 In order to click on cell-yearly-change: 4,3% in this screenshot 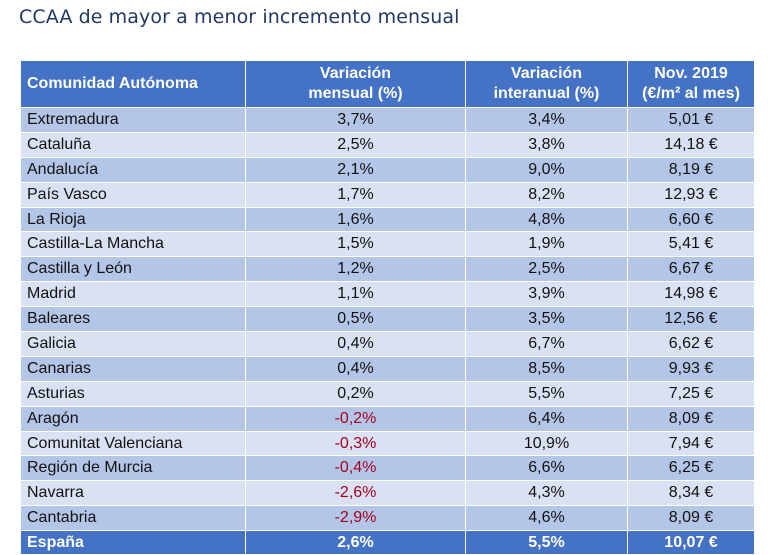, I will do `click(546, 493)`.